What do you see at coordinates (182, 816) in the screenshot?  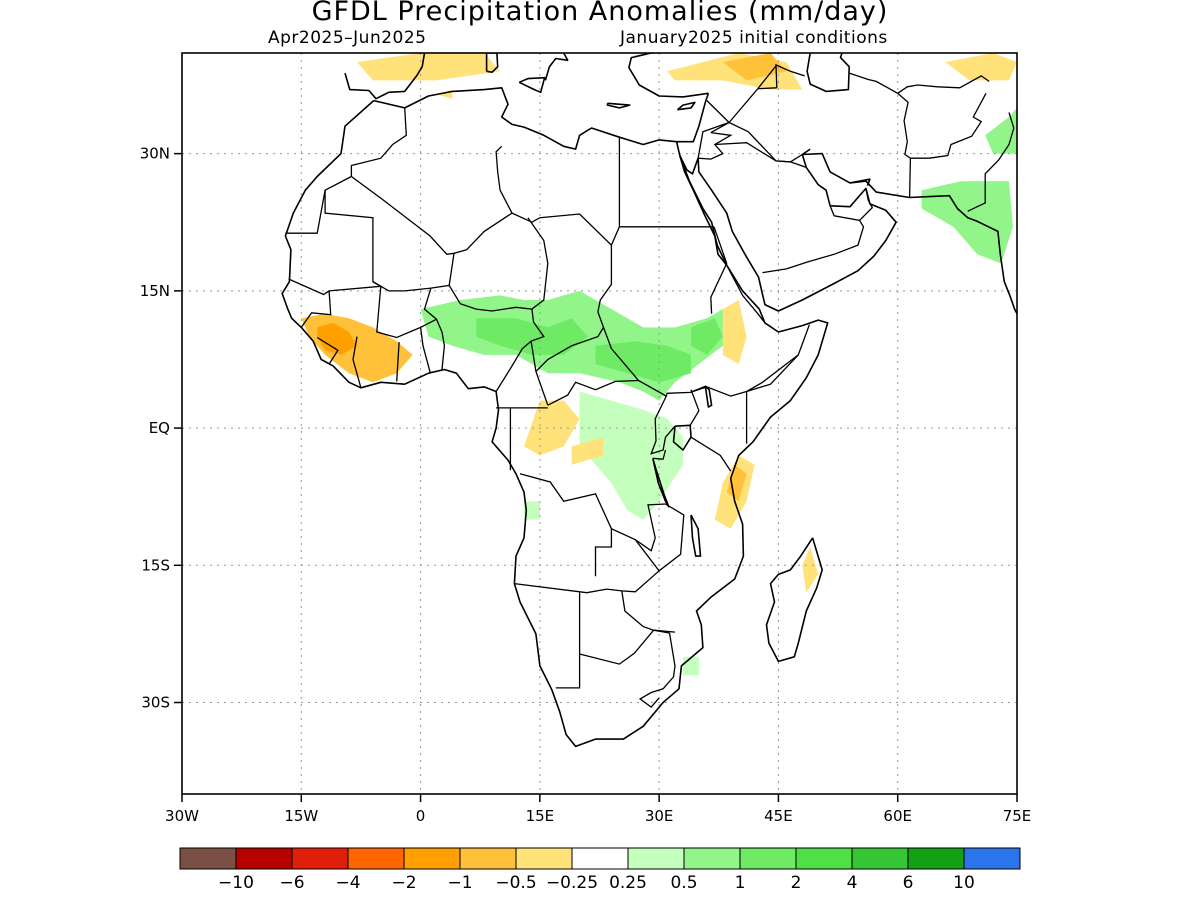 I see `lon-tick-label: 30W` at bounding box center [182, 816].